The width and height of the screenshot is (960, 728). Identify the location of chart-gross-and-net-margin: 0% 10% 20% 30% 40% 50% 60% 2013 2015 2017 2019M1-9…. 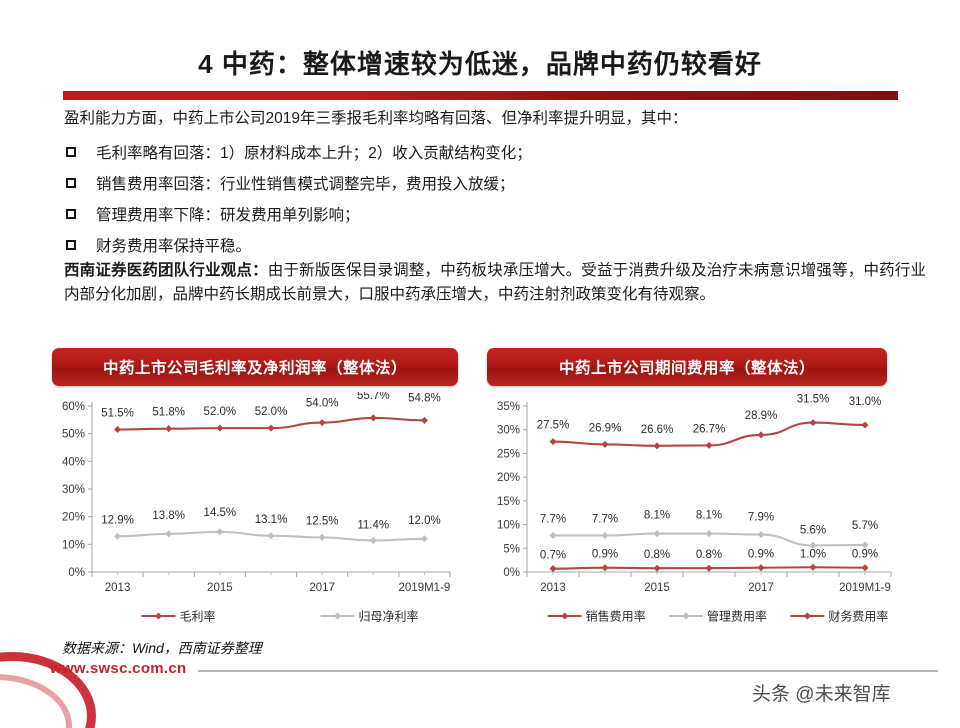
(255, 511).